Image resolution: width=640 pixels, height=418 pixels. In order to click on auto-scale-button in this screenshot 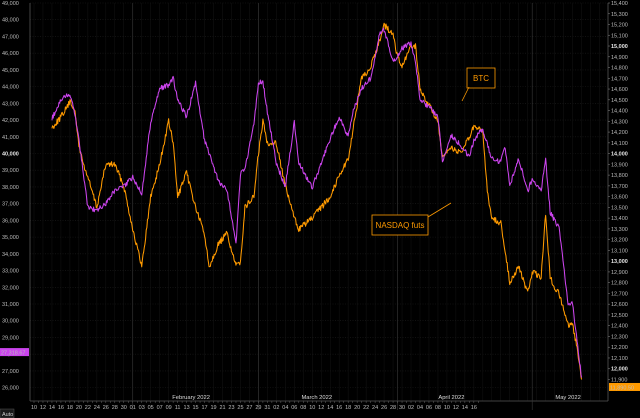, I will do `click(7, 413)`.